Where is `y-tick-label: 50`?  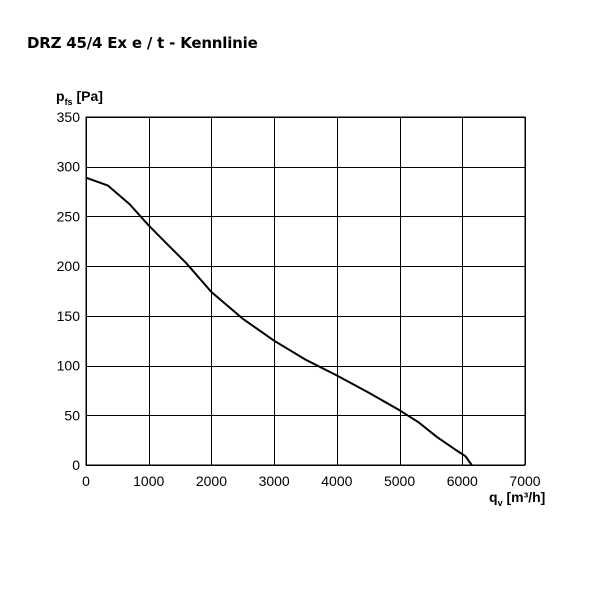
y-tick-label: 50 is located at coordinates (72, 415).